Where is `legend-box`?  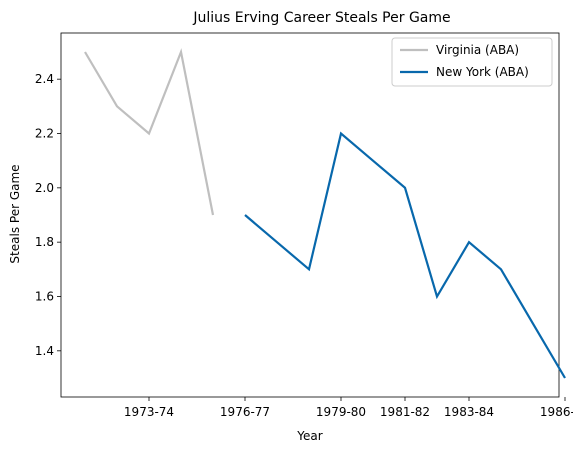
legend-box is located at coordinates (472, 62).